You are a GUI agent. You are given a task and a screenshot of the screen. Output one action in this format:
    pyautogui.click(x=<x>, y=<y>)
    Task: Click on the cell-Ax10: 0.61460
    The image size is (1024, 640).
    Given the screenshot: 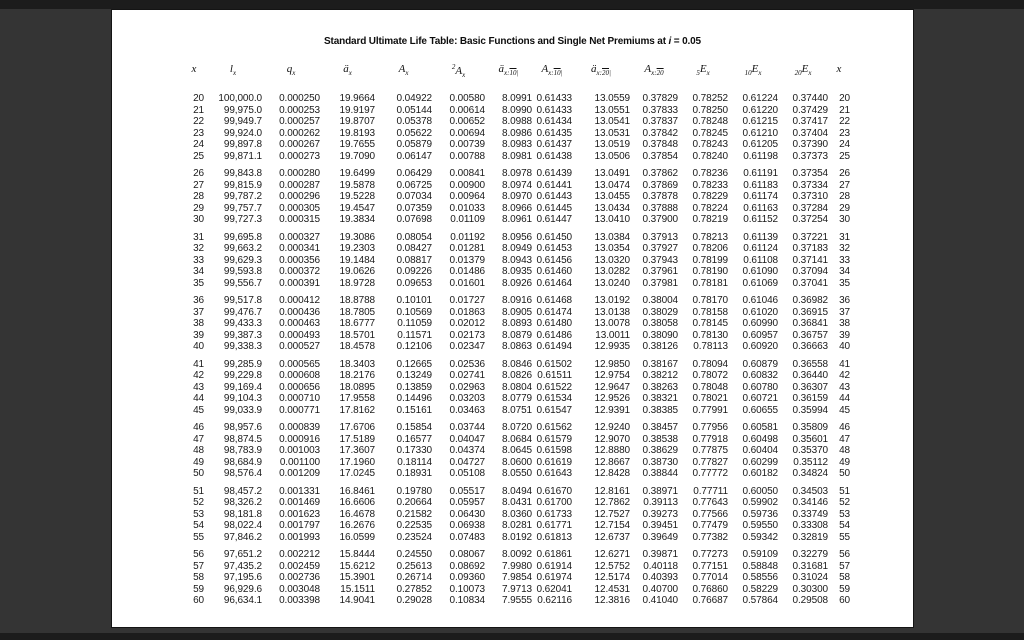 What is the action you would take?
    pyautogui.click(x=554, y=271)
    